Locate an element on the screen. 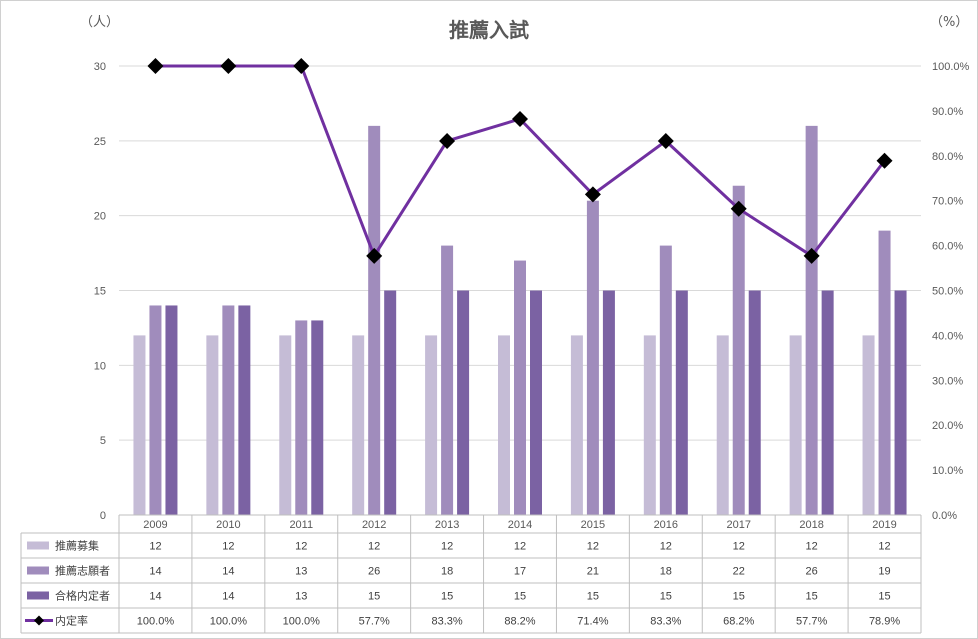 The width and height of the screenshot is (978, 639). category-label: 2013 is located at coordinates (447, 525).